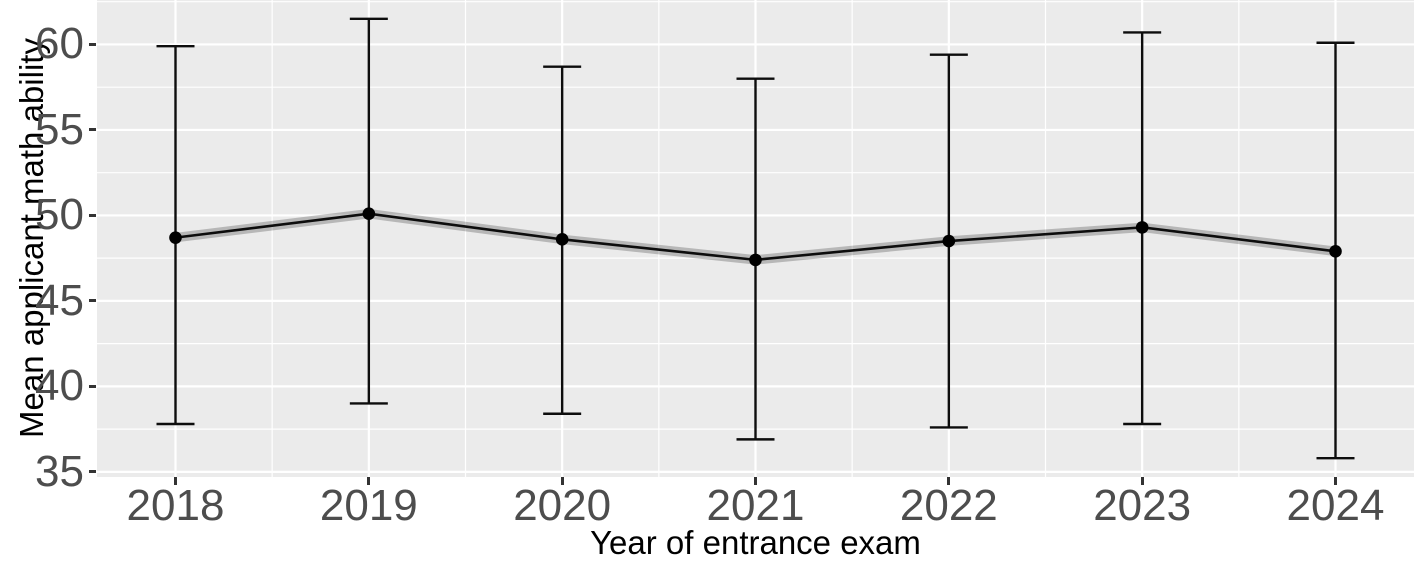  Describe the element at coordinates (59, 44) in the screenshot. I see `y-axis-tick-label: 60` at that location.